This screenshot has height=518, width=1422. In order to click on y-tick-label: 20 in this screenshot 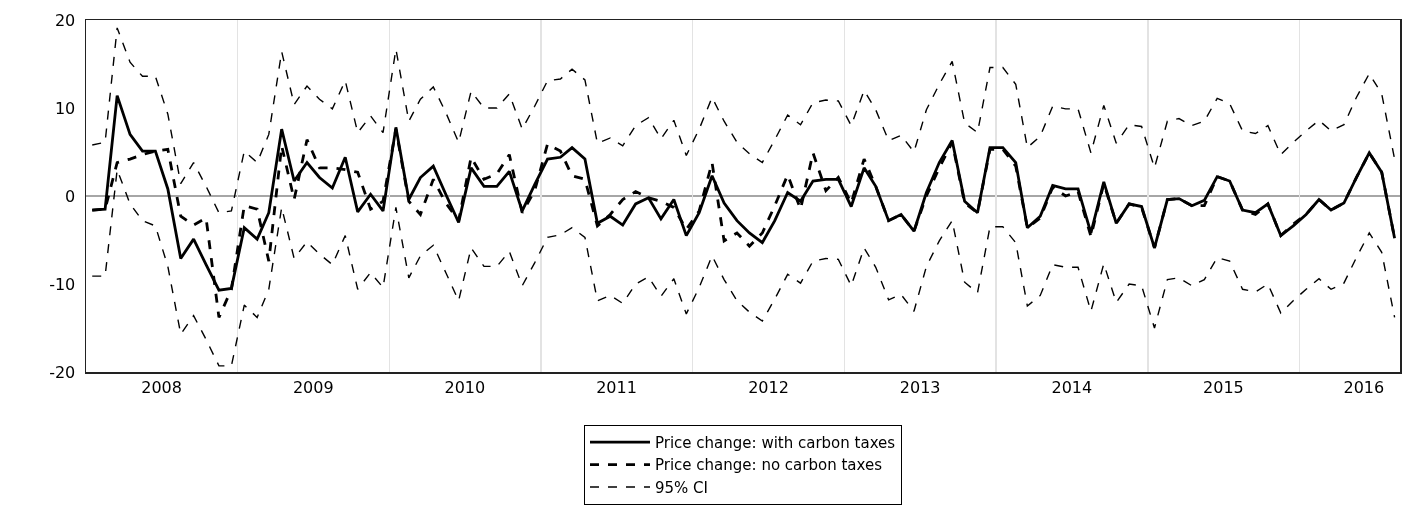, I will do `click(65, 20)`.